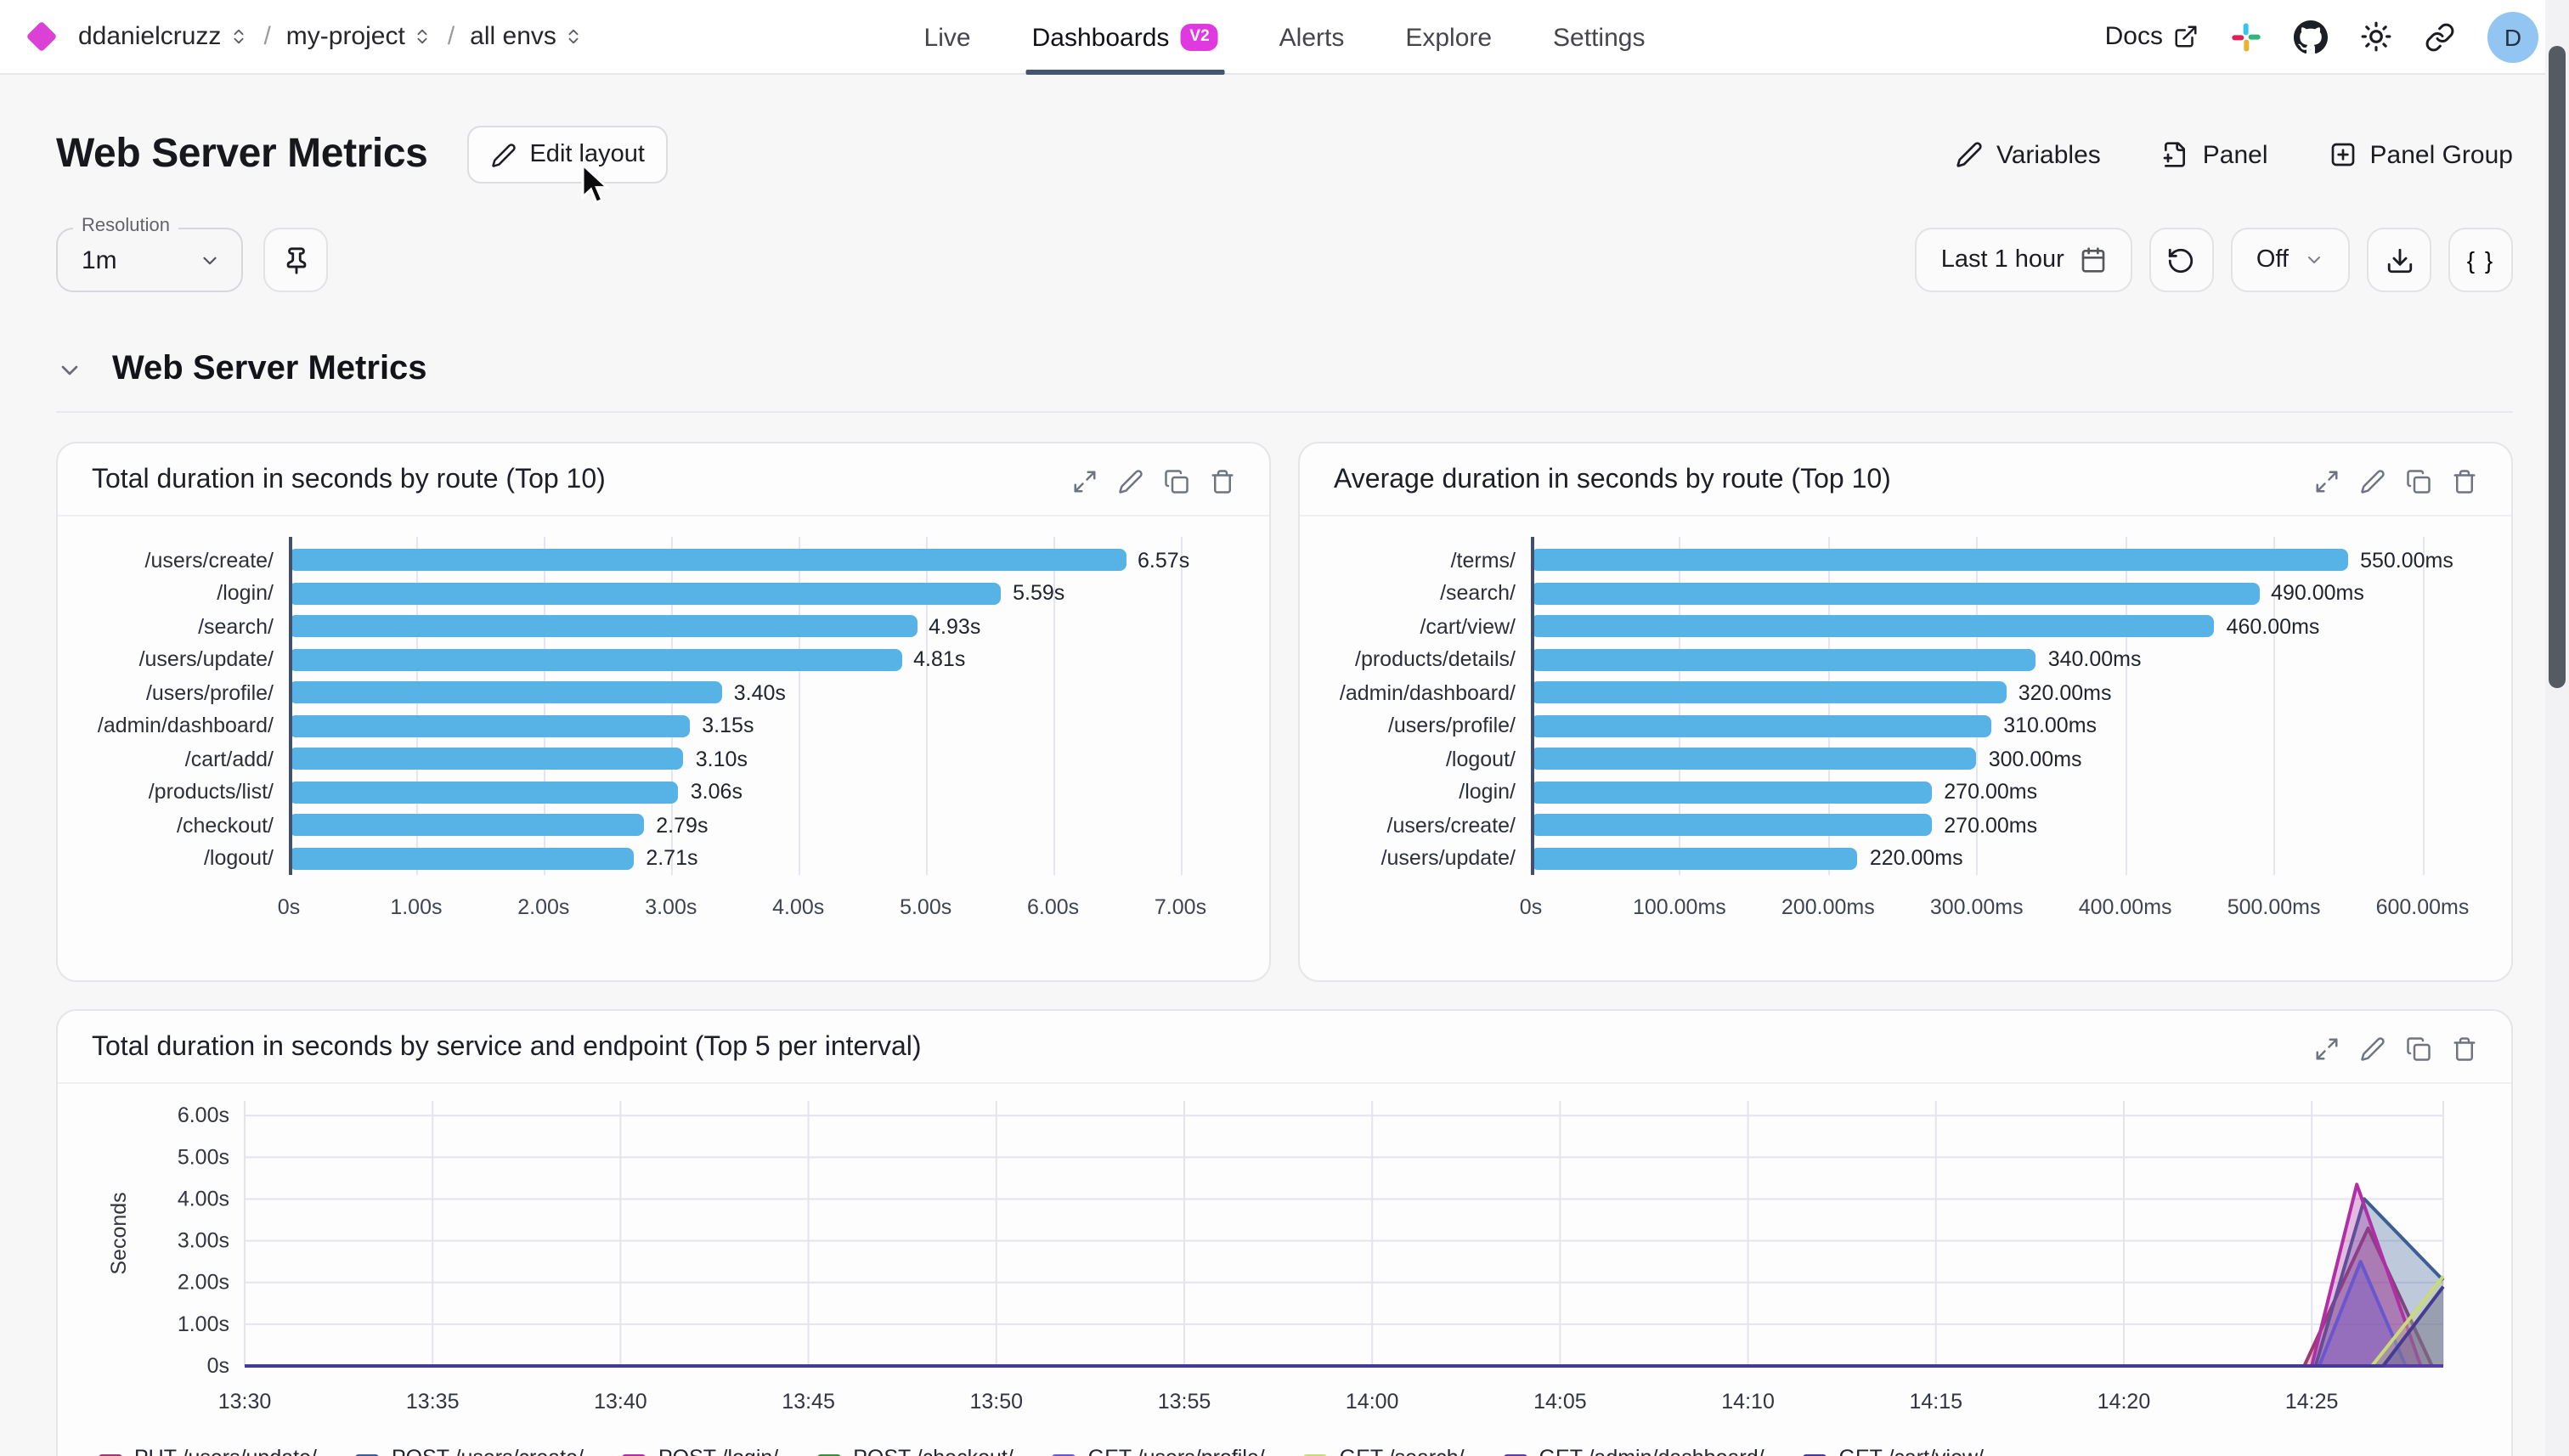 The height and width of the screenshot is (1456, 2569). What do you see at coordinates (2557, 367) in the screenshot?
I see `vertical-scrollbar-thumb` at bounding box center [2557, 367].